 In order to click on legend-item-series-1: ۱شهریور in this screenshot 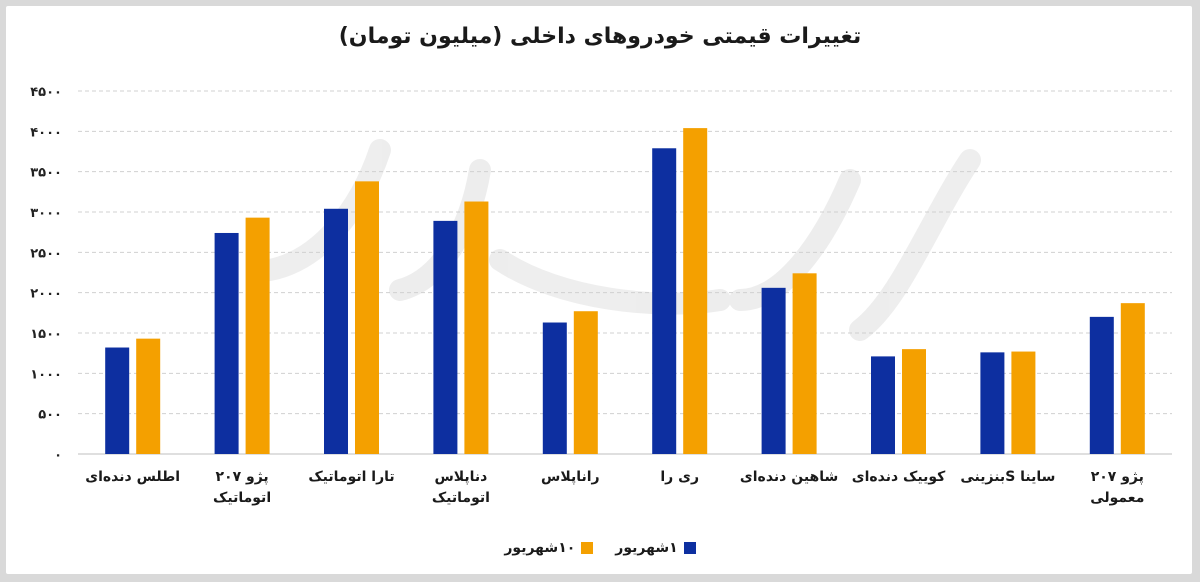, I will do `click(655, 548)`.